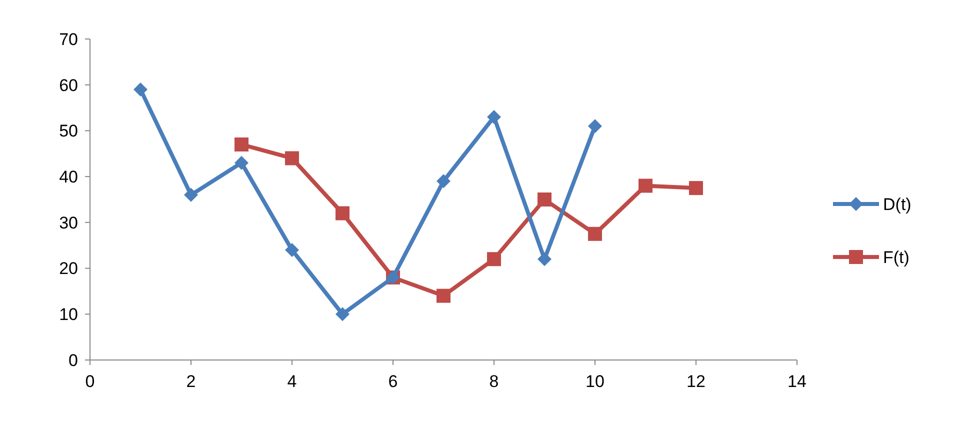 Image resolution: width=964 pixels, height=441 pixels. Describe the element at coordinates (68, 39) in the screenshot. I see `y-tick-label: 70` at that location.